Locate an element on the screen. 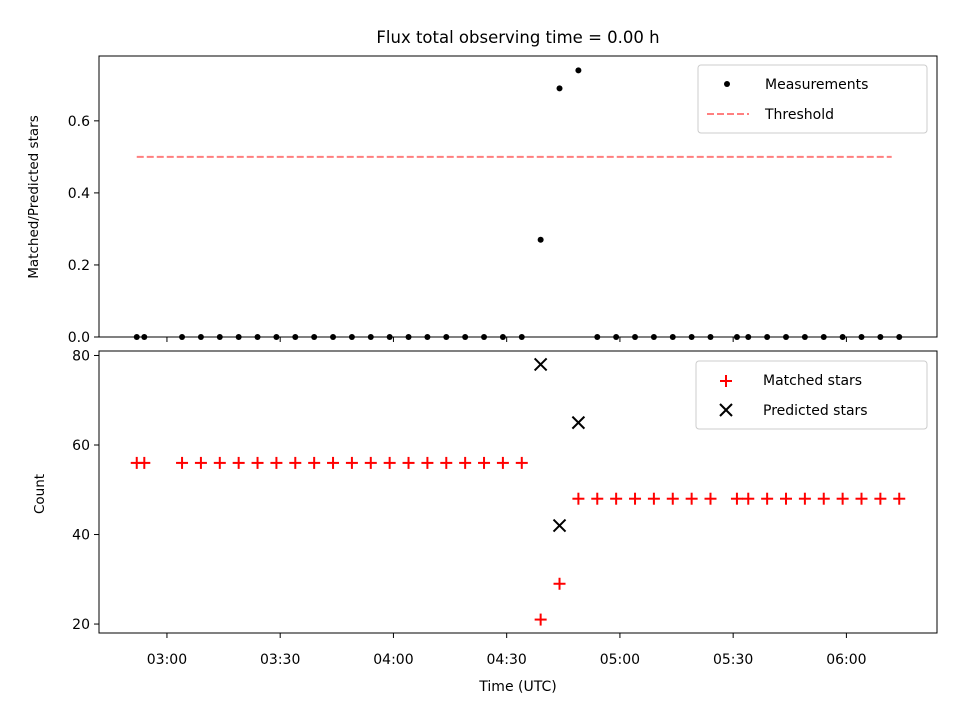 This screenshot has height=720, width=960. top-y-tick-label: 0.6 is located at coordinates (79, 122).